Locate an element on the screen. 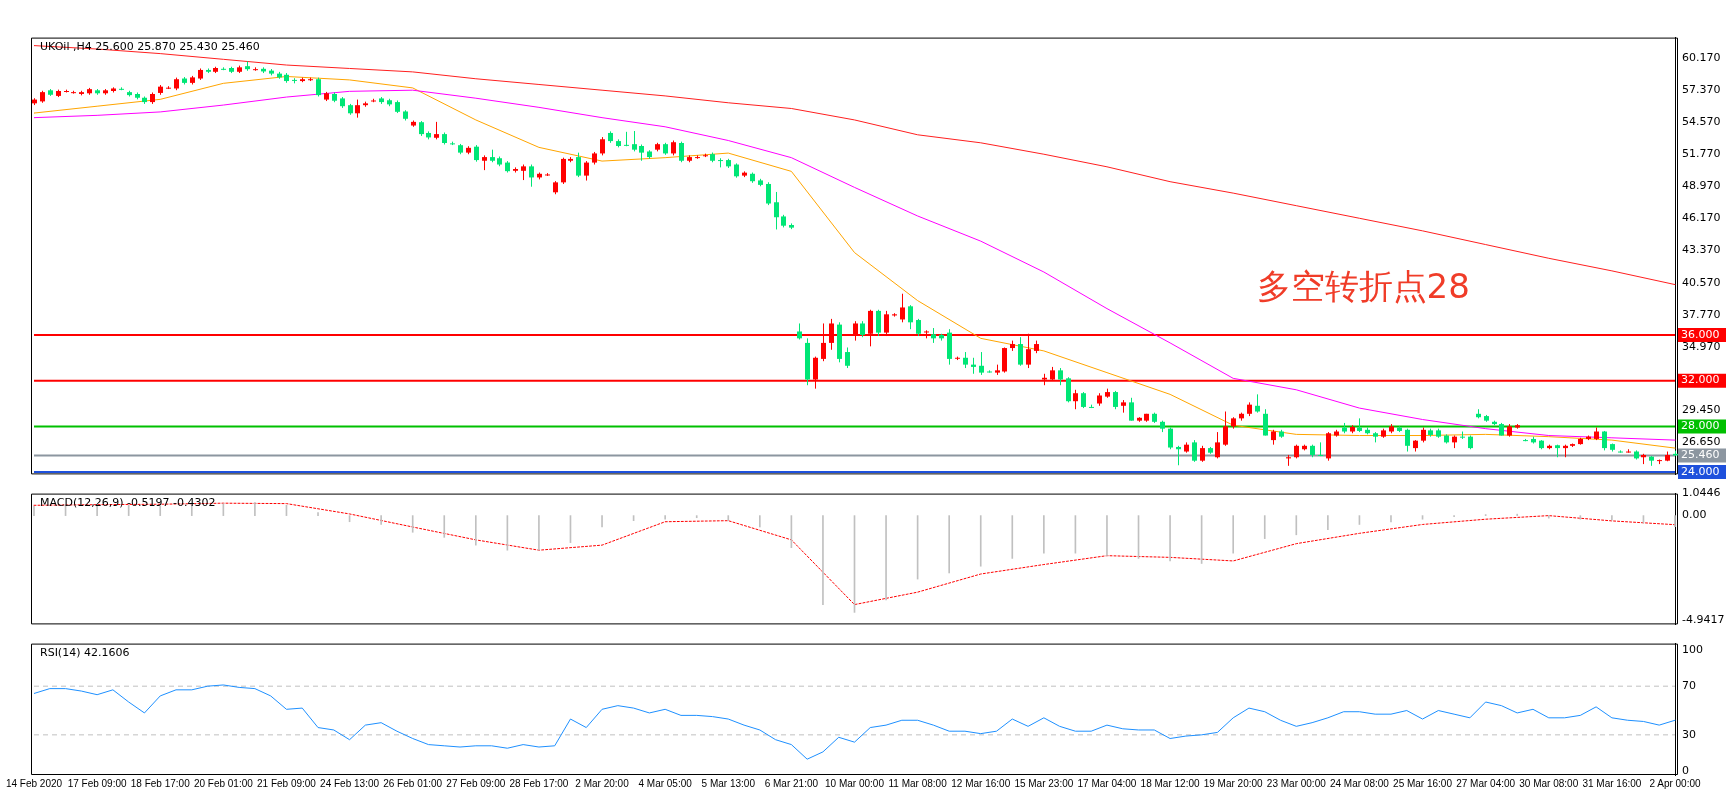  y-tick-label: 100 is located at coordinates (1692, 649).